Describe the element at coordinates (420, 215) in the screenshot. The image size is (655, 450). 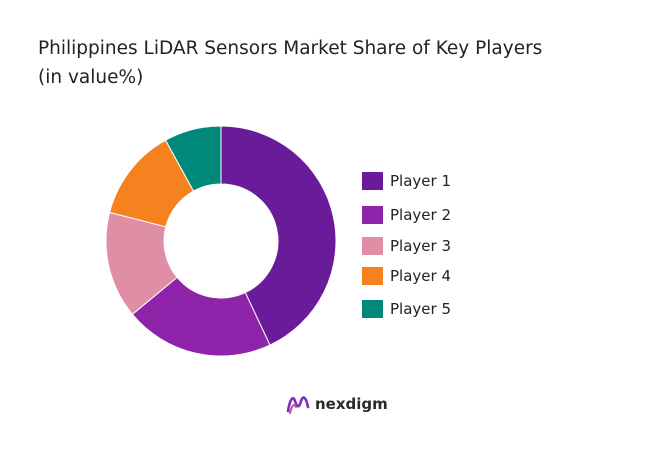
I see `legend-label: Player 2` at that location.